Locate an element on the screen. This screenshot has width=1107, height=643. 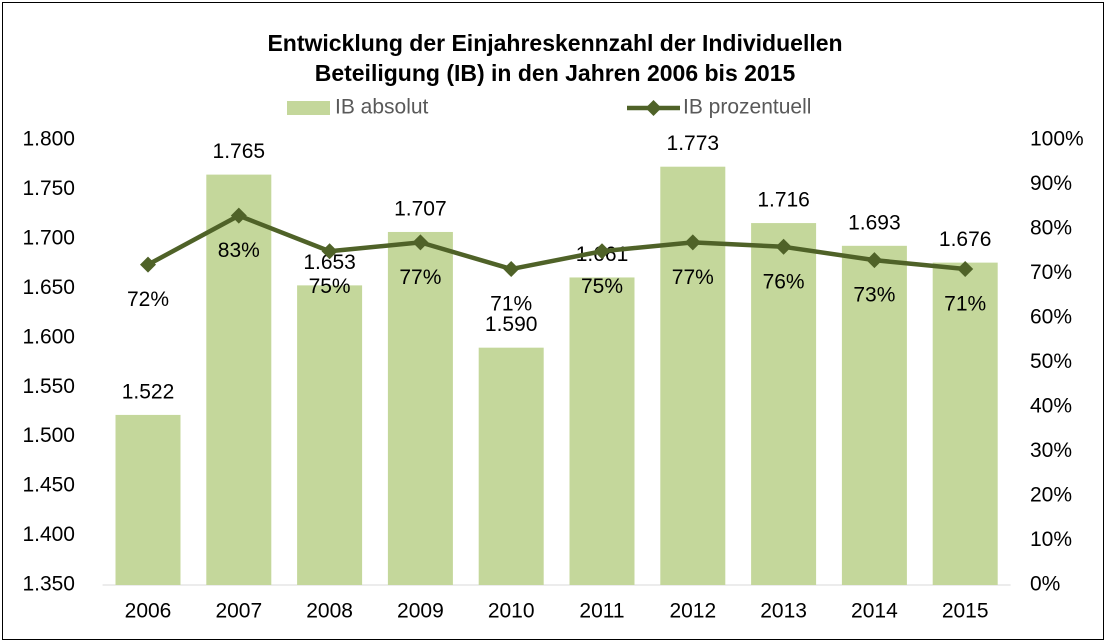
y2-tick-label: 50% is located at coordinates (1051, 361).